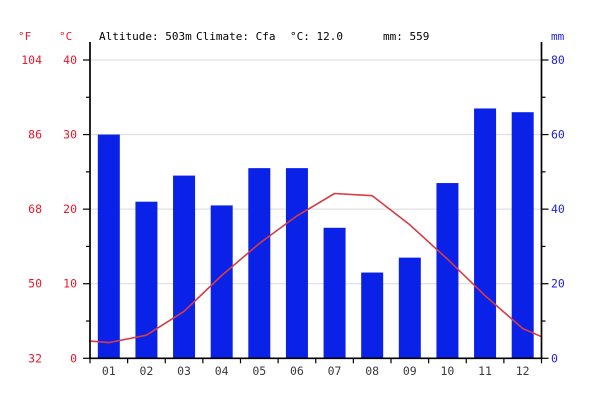  I want to click on fahrenheit-tick-label: 32, so click(35, 358).